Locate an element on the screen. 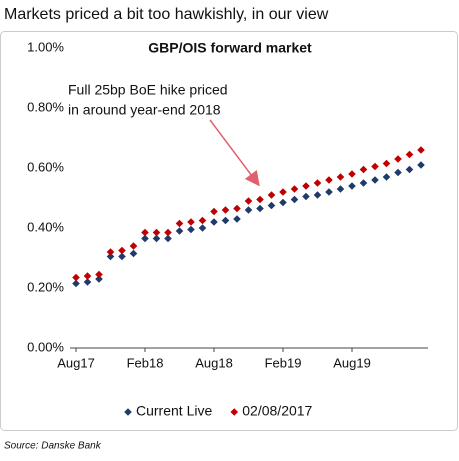 Image resolution: width=459 pixels, height=461 pixels. legend-label: Current Live is located at coordinates (174, 411).